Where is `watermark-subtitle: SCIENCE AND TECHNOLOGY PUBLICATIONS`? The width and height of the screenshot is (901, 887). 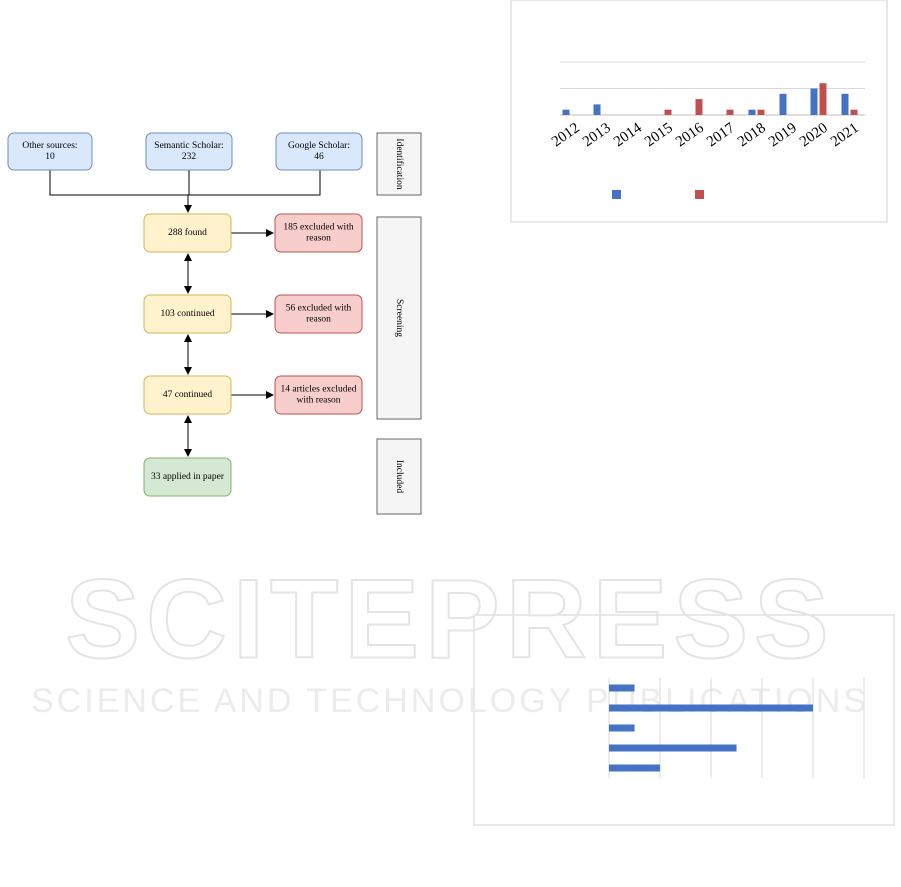 watermark-subtitle: SCIENCE AND TECHNOLOGY PUBLICATIONS is located at coordinates (450, 701).